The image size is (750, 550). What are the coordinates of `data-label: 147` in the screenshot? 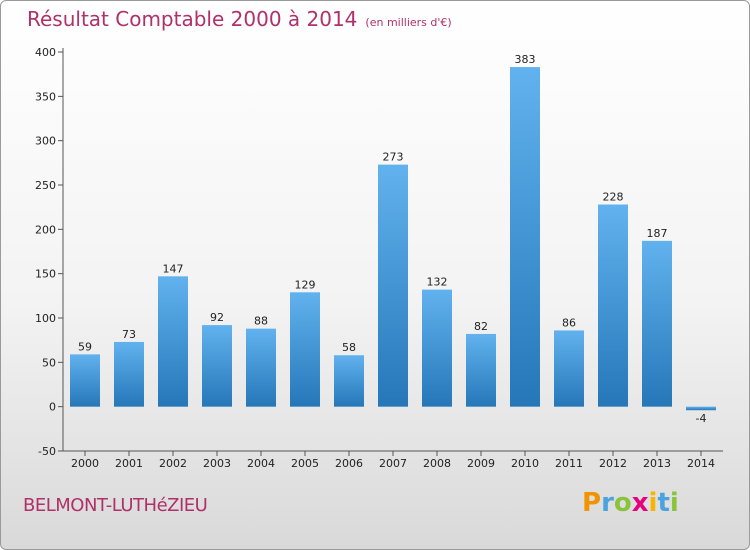 It's located at (173, 268).